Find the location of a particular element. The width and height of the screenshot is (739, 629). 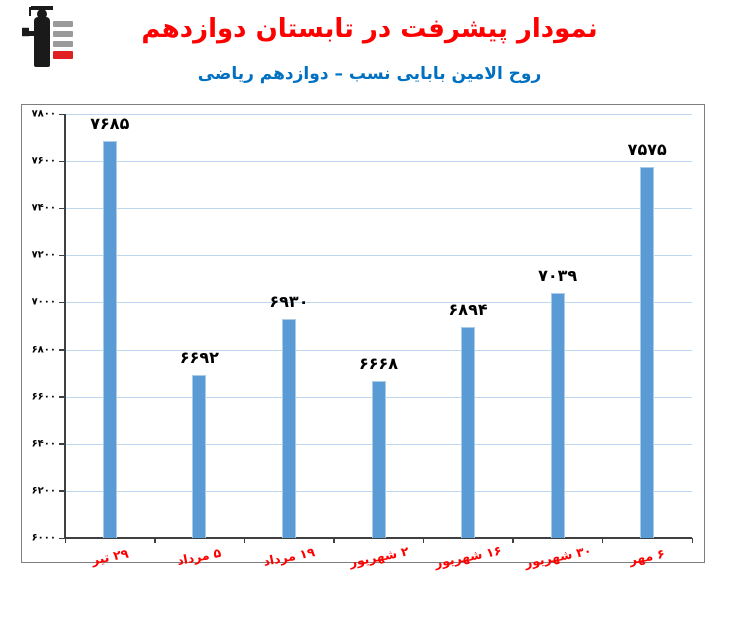

kanoon-education-logo is located at coordinates (48, 38).